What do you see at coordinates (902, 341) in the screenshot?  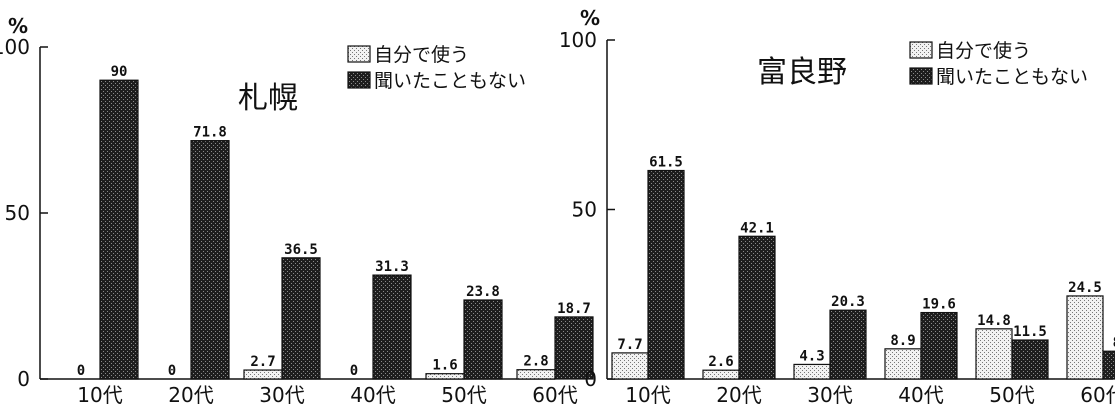 I see `data-label-self: 8.9` at bounding box center [902, 341].